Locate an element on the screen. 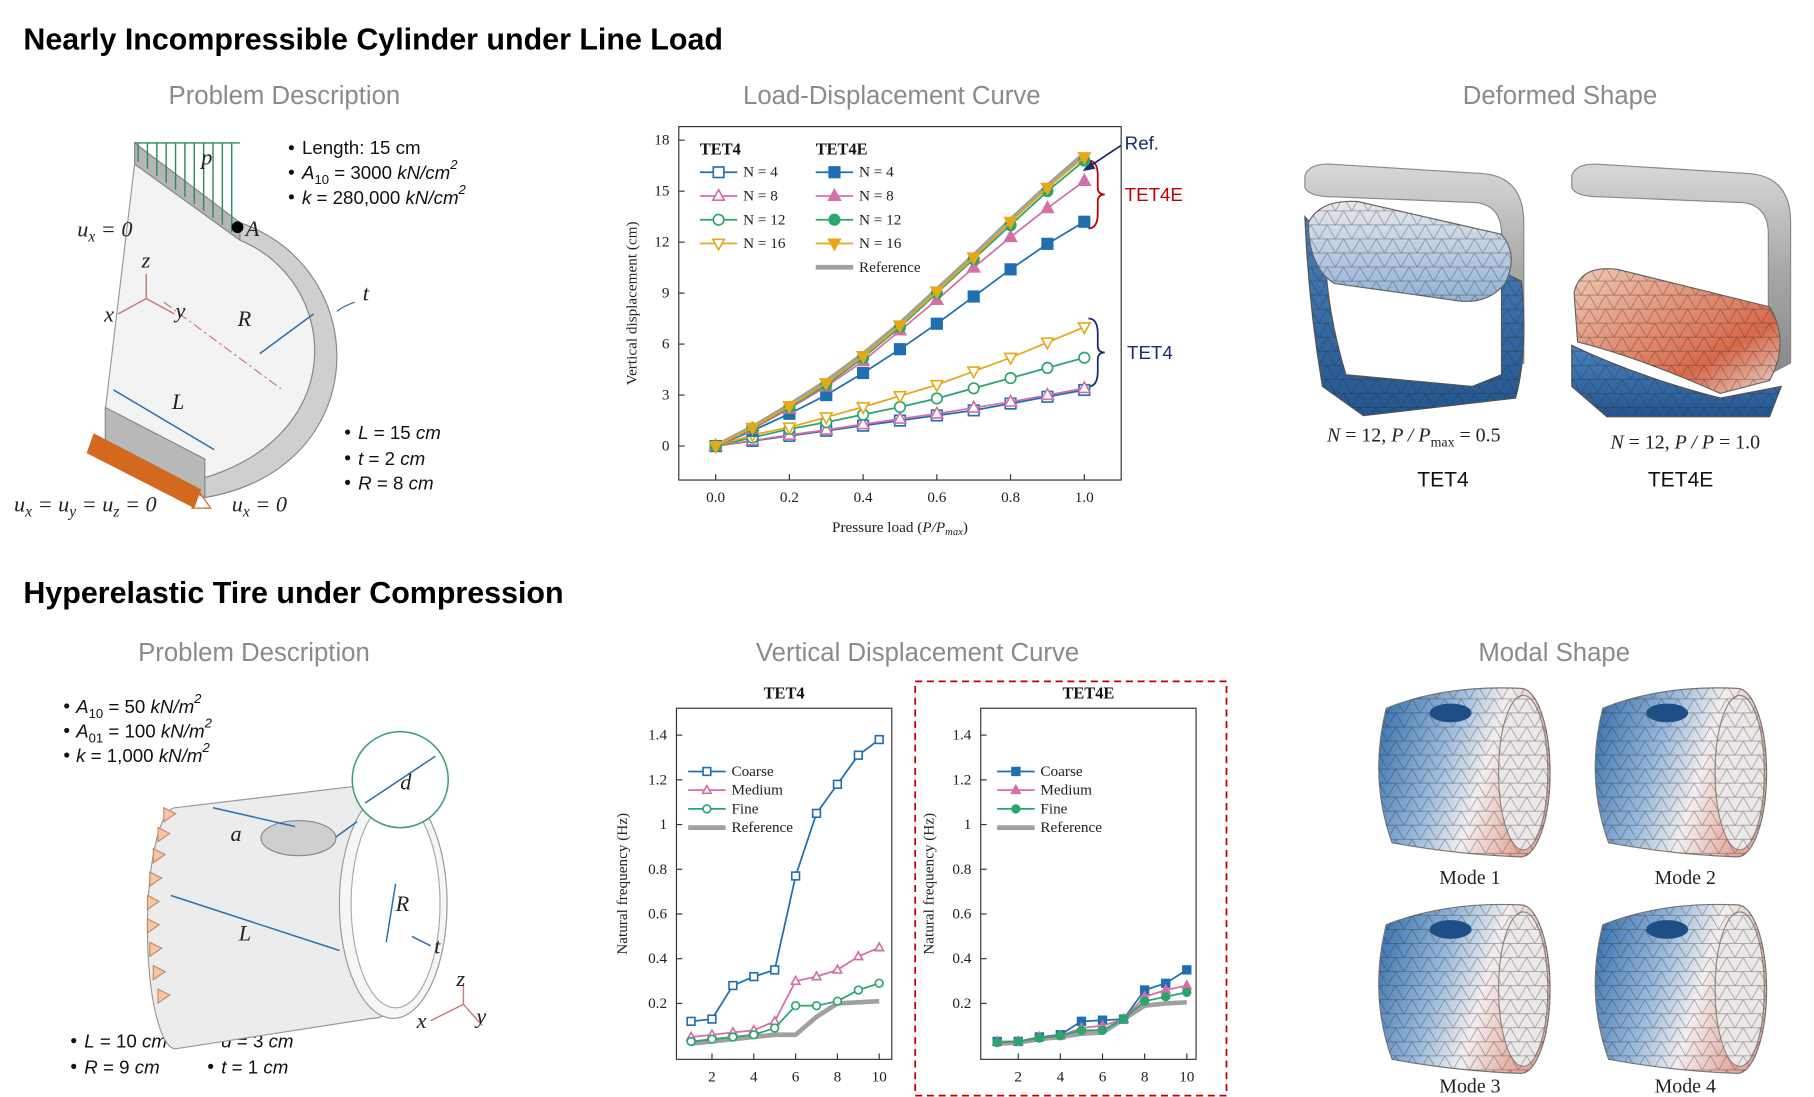  legend-label: Coarse is located at coordinates (752, 771).